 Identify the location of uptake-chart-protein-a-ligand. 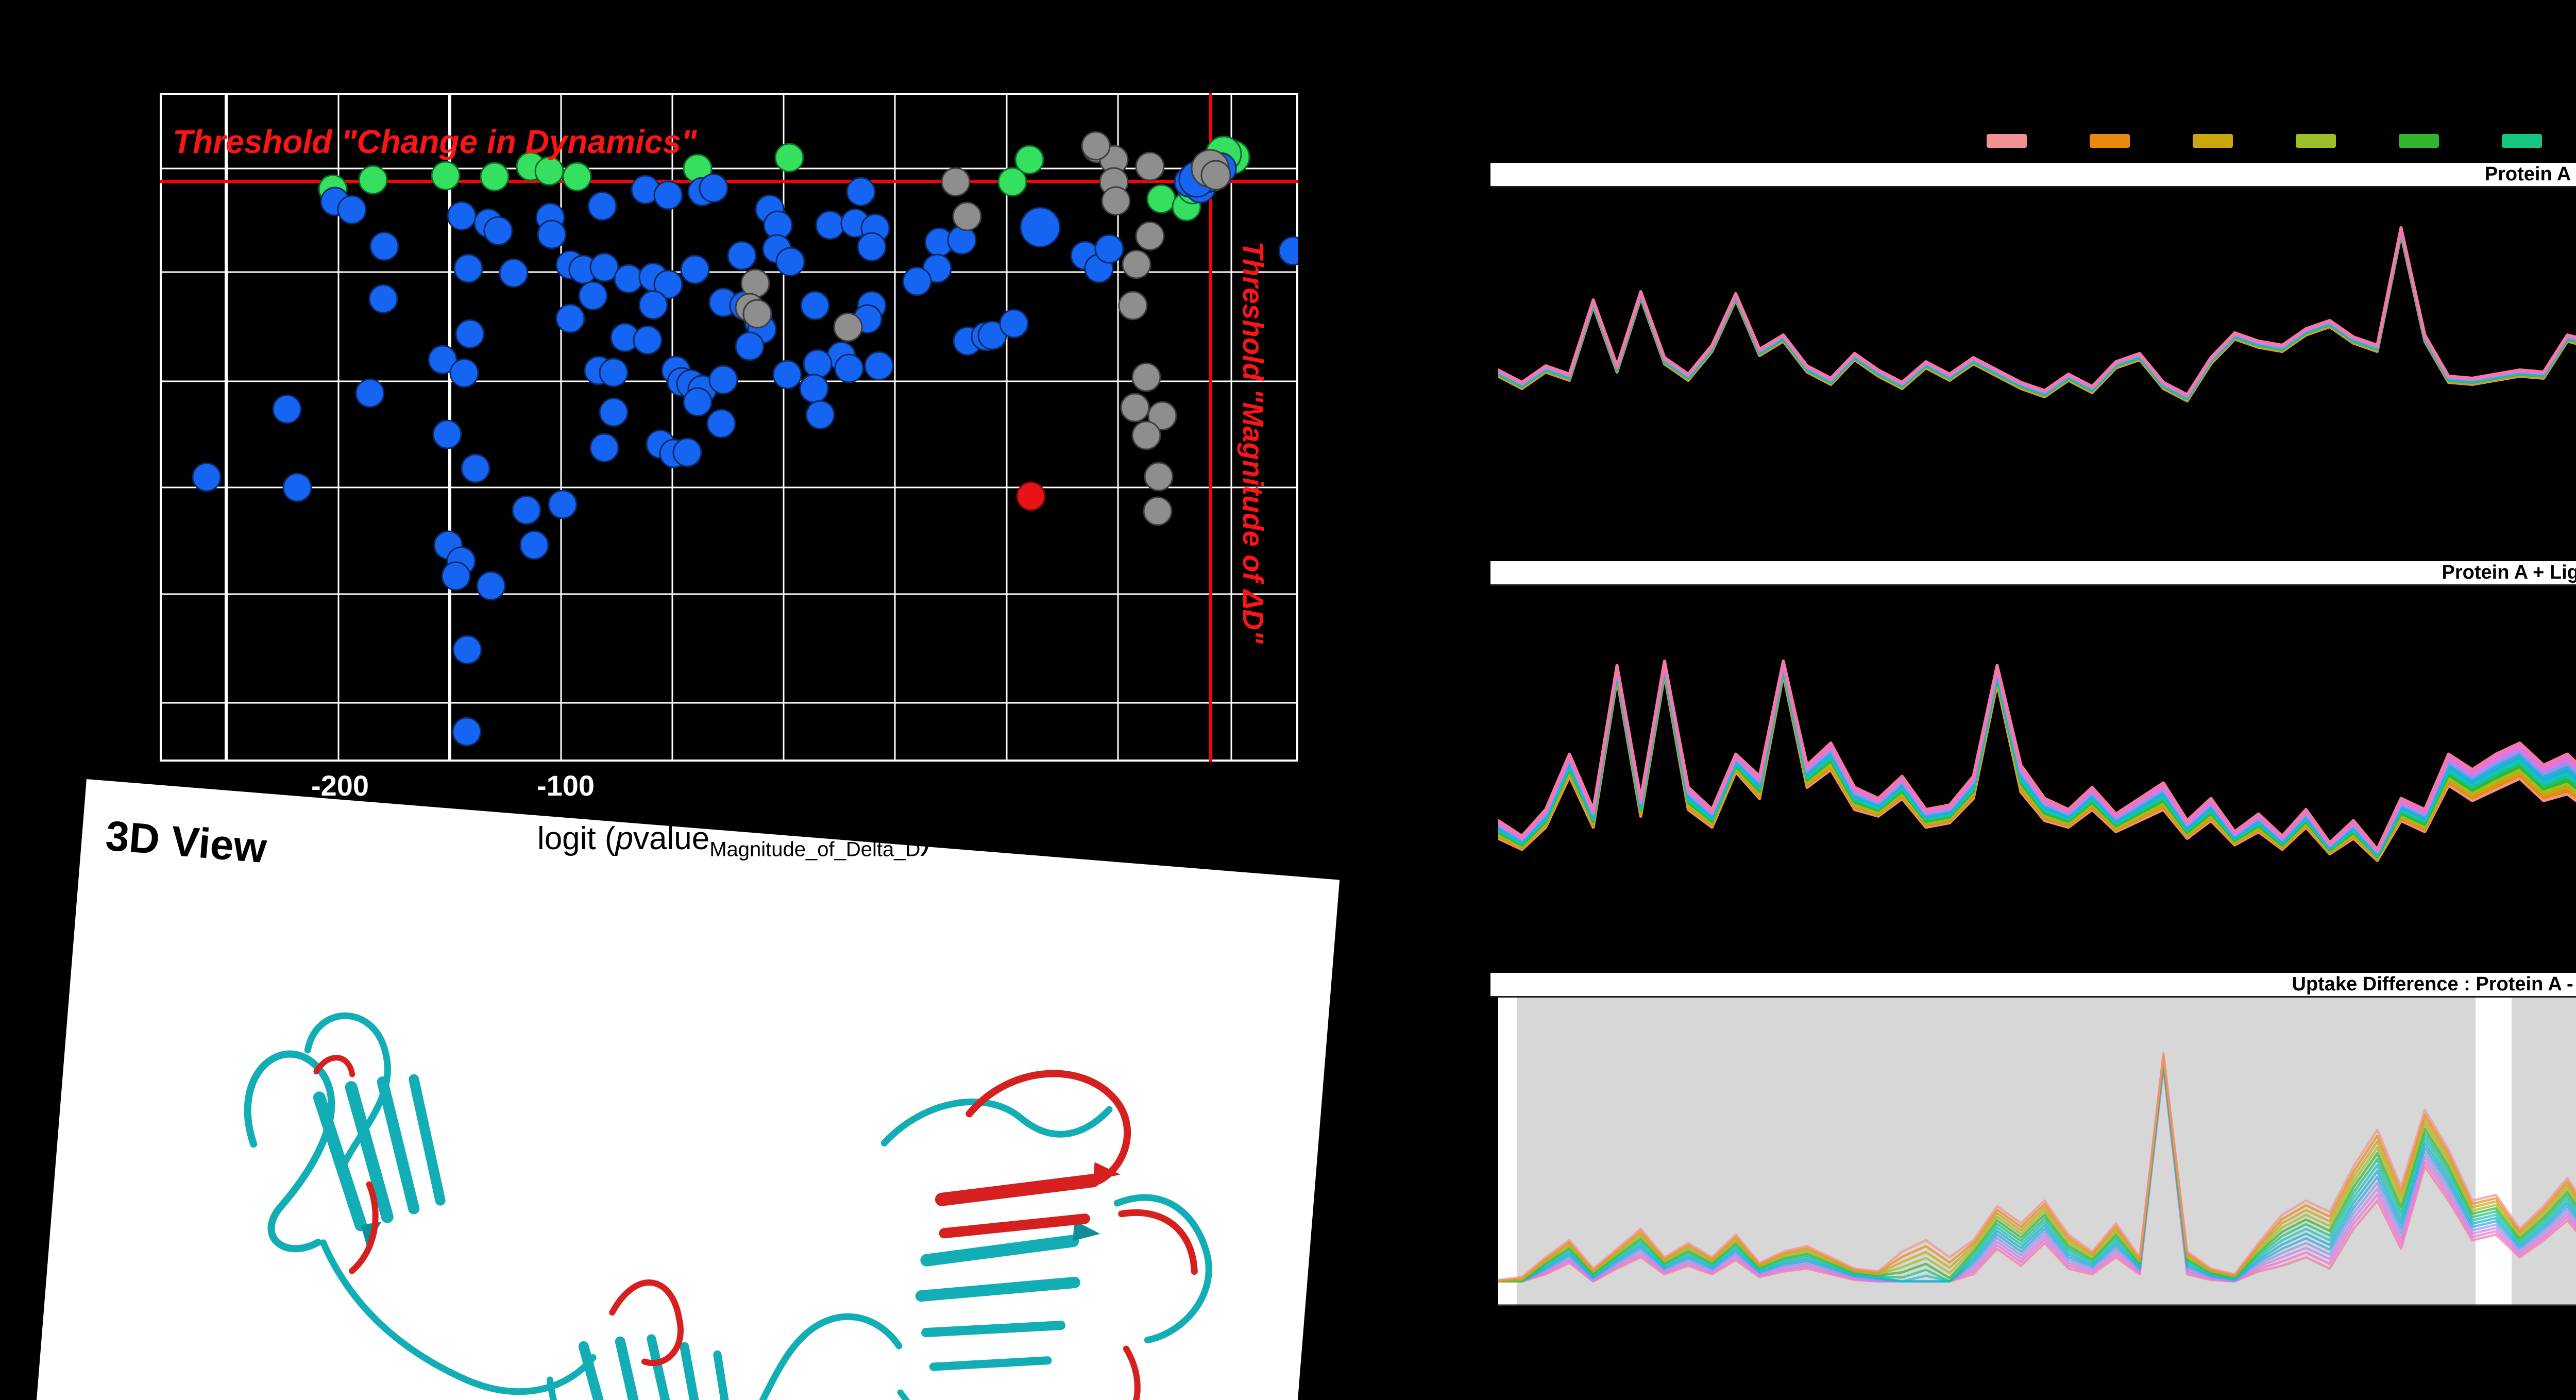
(2037, 778).